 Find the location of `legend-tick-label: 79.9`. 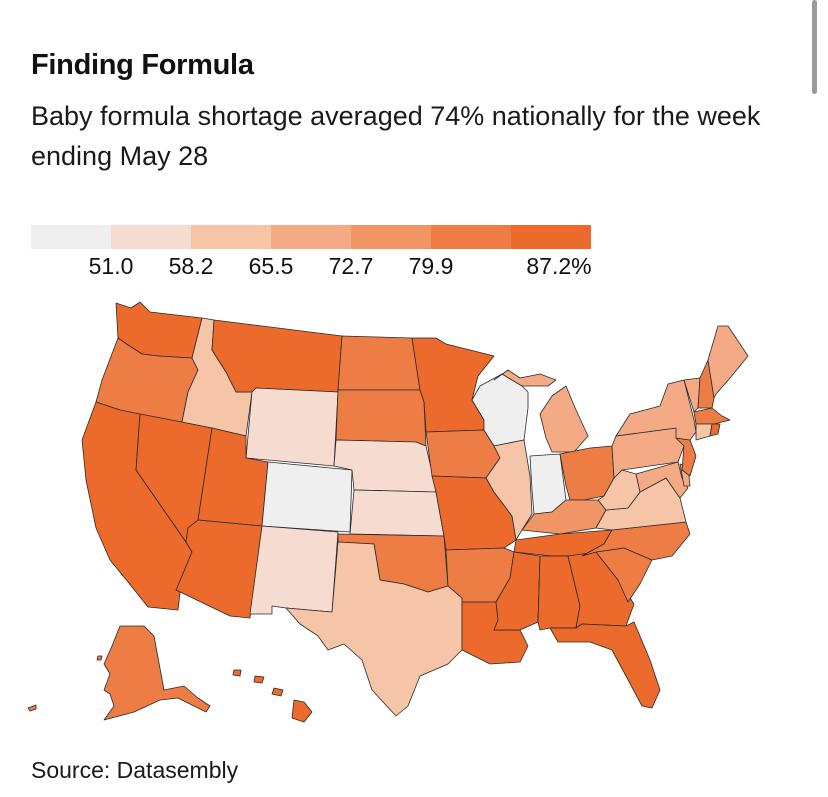

legend-tick-label: 79.9 is located at coordinates (431, 266).